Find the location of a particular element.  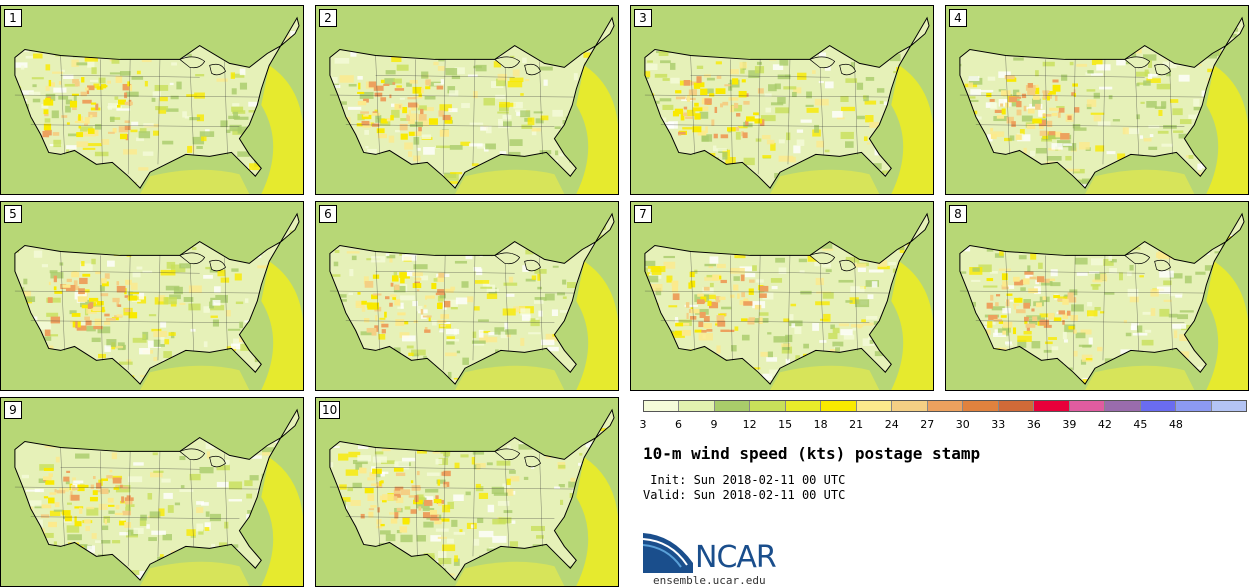

stamp-number: 2 is located at coordinates (328, 18).